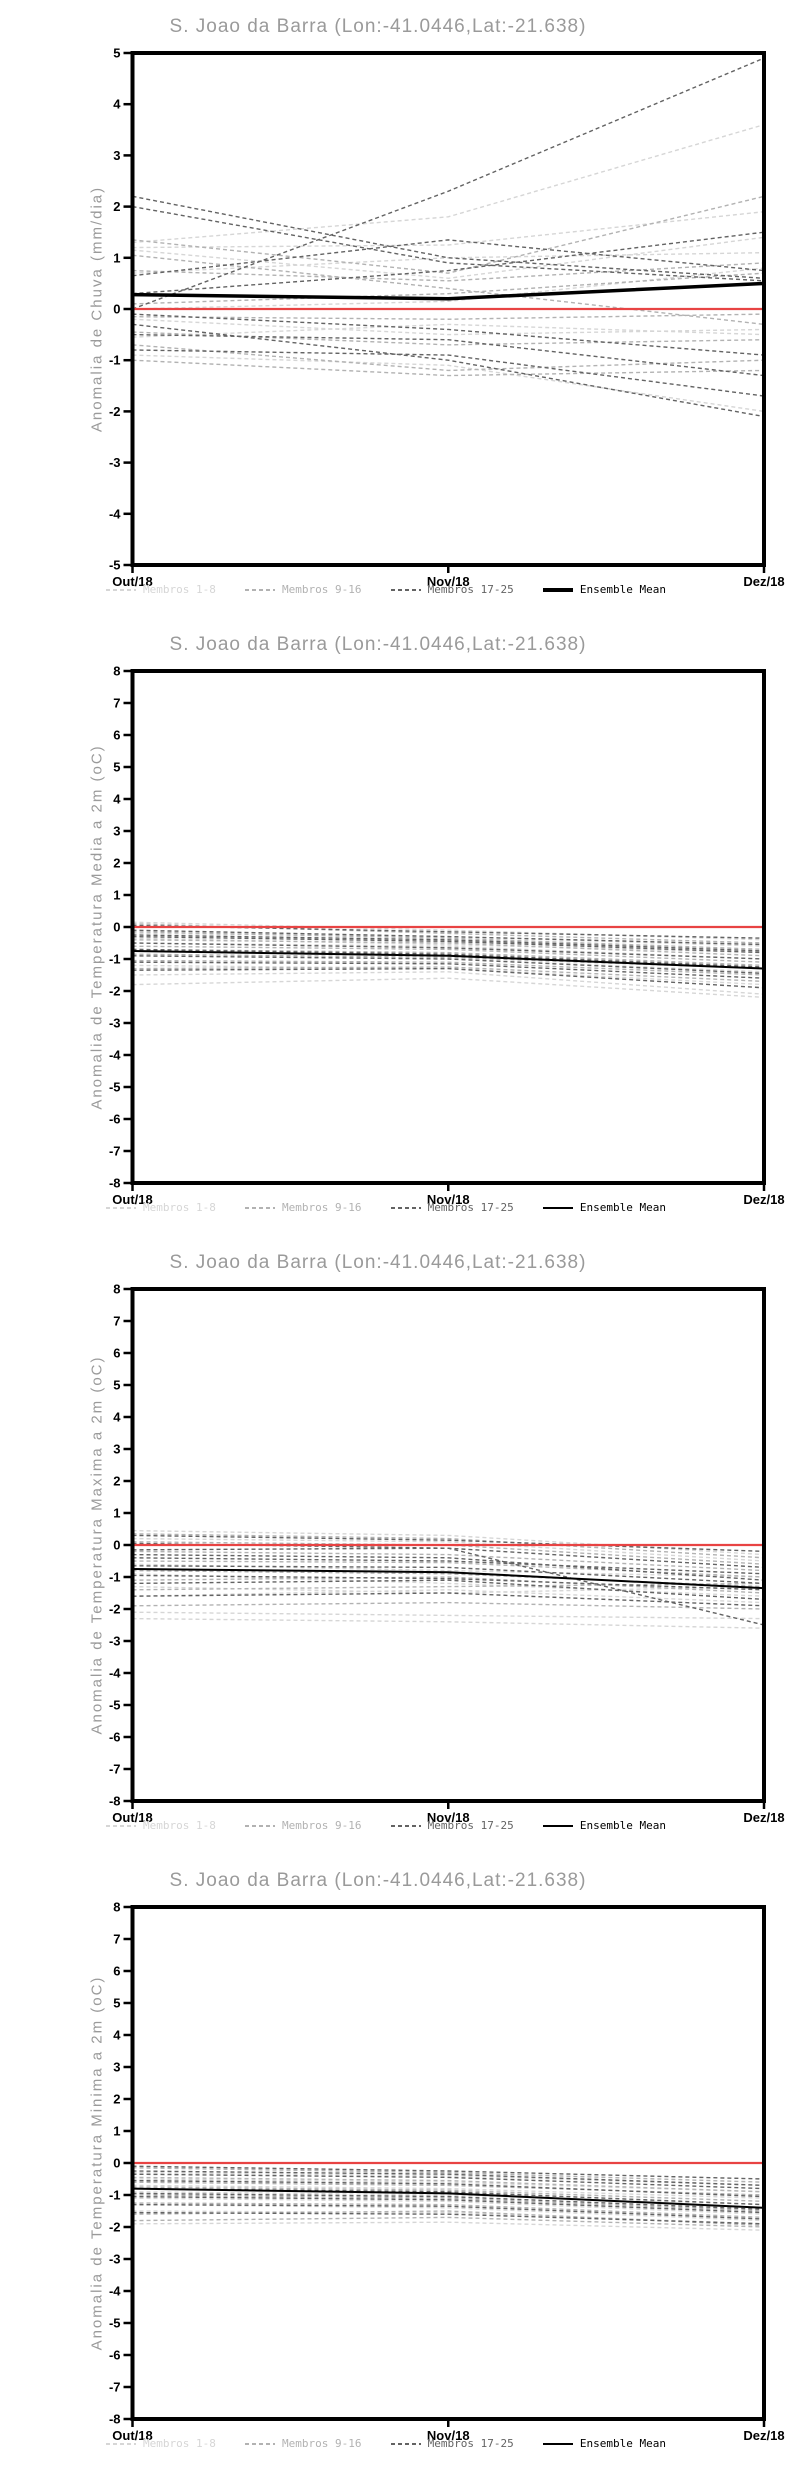 The width and height of the screenshot is (800, 2472). Describe the element at coordinates (557, 1207) in the screenshot. I see `legend-line-ensemble-mean` at that location.